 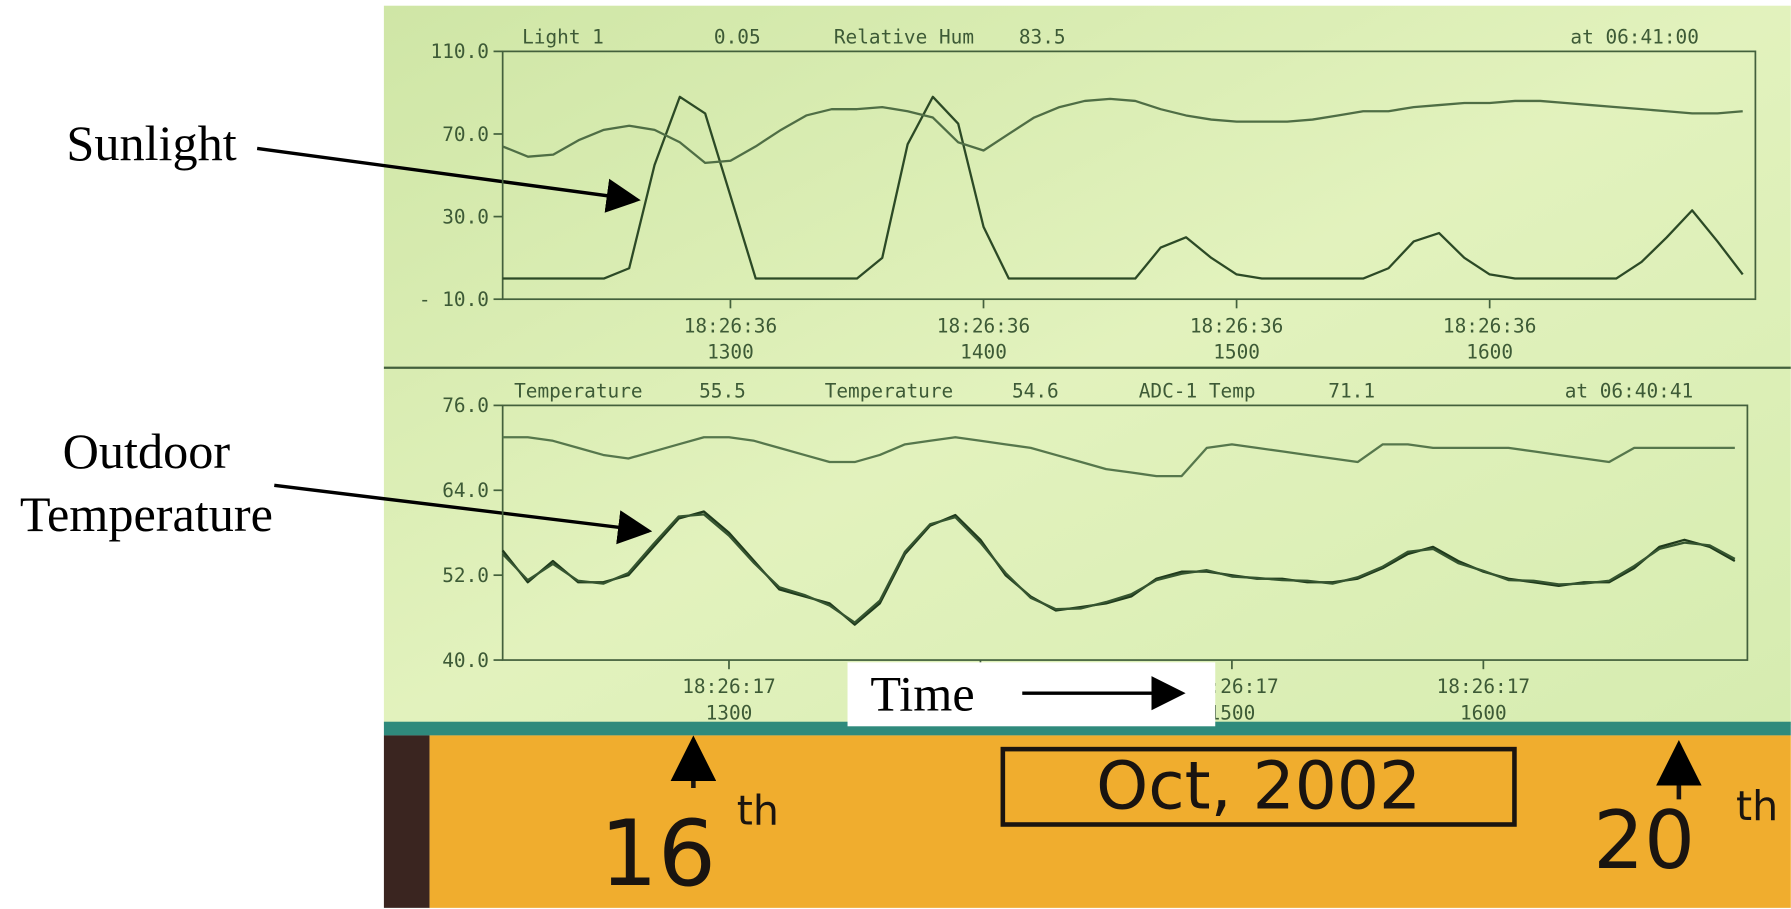 What do you see at coordinates (146, 514) in the screenshot?
I see `annotation: Temperature` at bounding box center [146, 514].